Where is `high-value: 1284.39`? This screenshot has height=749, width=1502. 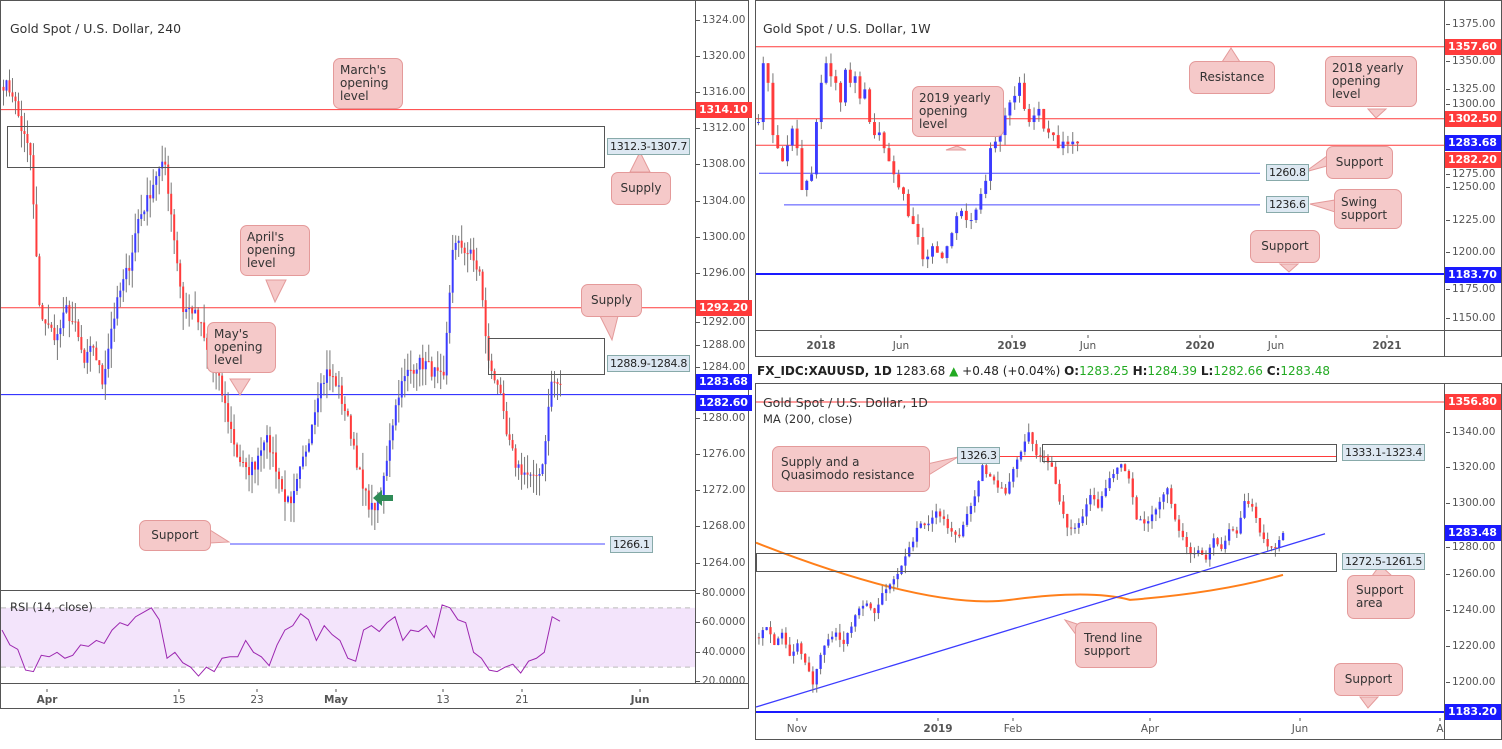
high-value: 1284.39 is located at coordinates (1172, 371).